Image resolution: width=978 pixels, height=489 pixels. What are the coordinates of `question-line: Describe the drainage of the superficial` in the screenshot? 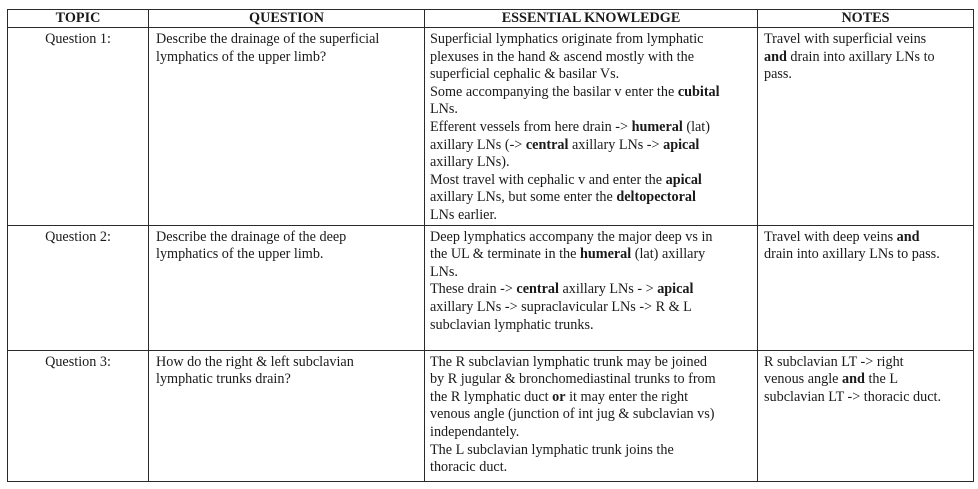 It's located at (268, 39).